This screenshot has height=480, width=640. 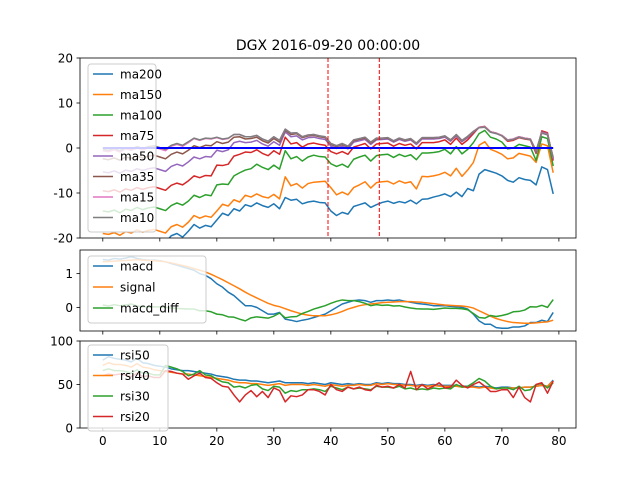 What do you see at coordinates (141, 95) in the screenshot?
I see `legend-label: ma150` at bounding box center [141, 95].